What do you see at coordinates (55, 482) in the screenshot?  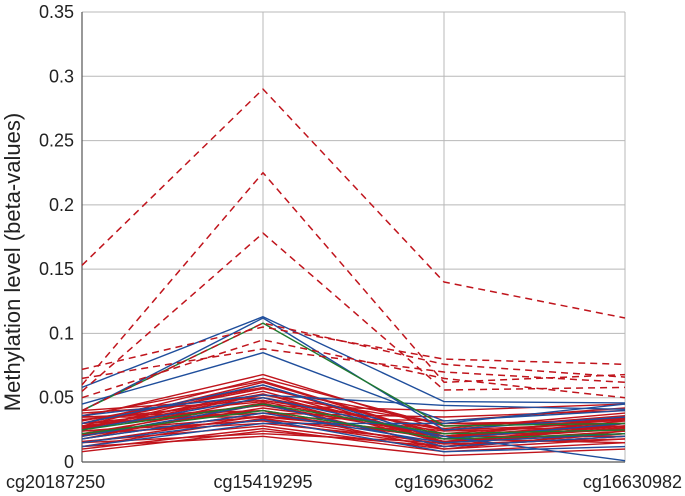 I see `x-category-label-0: cg20187250` at bounding box center [55, 482].